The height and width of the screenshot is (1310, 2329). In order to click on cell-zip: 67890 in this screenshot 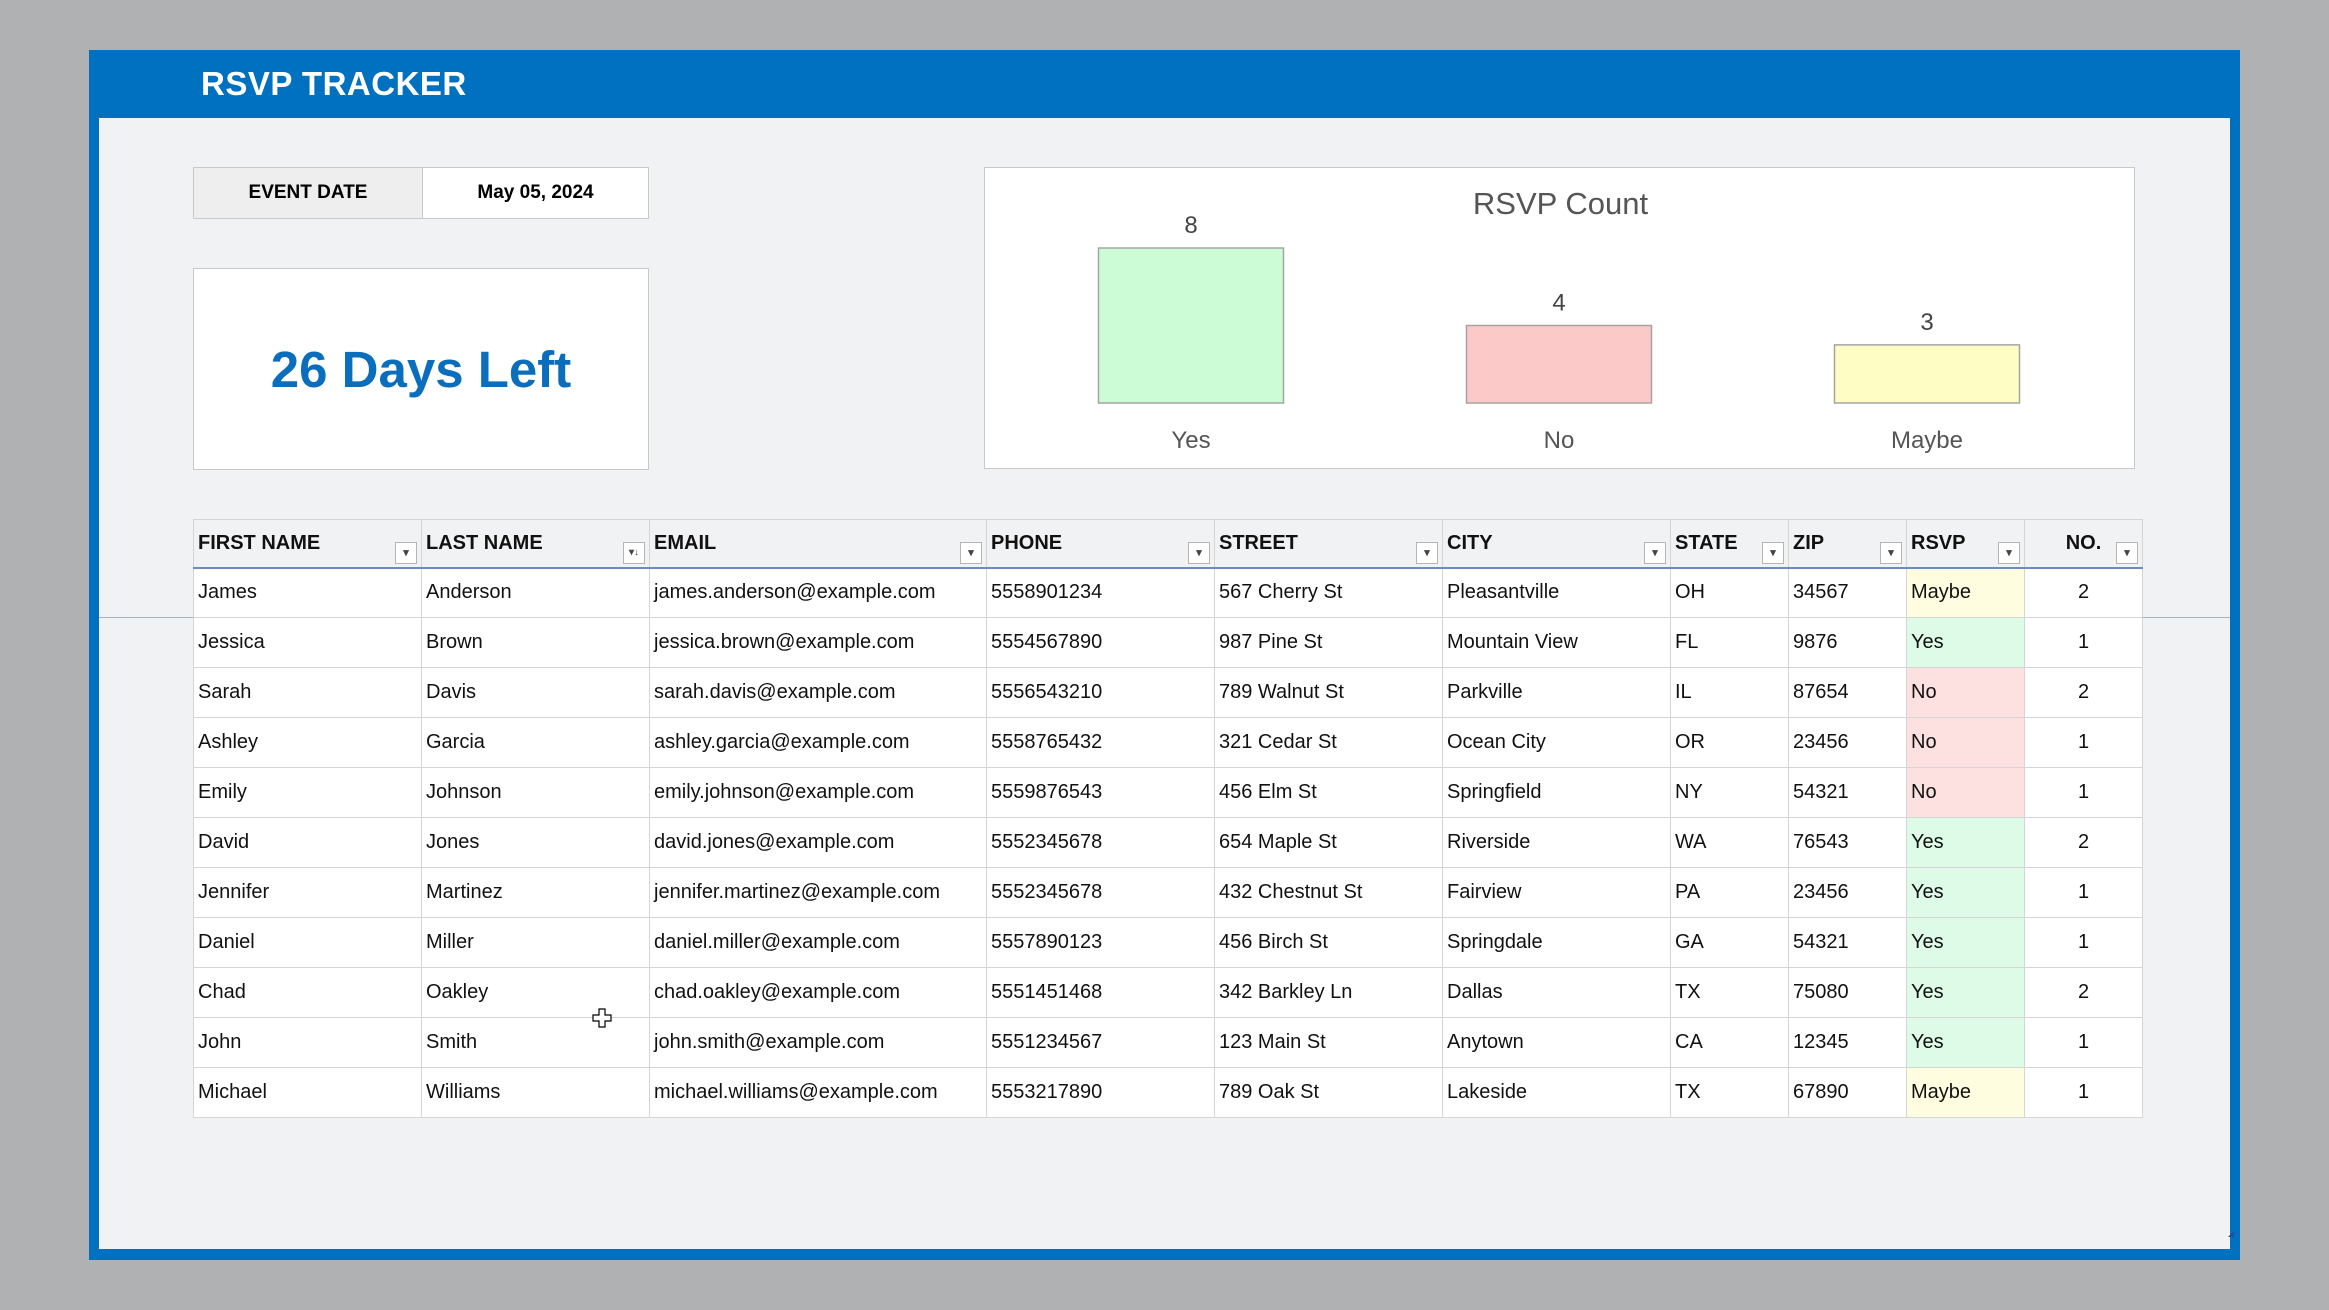, I will do `click(1847, 1092)`.